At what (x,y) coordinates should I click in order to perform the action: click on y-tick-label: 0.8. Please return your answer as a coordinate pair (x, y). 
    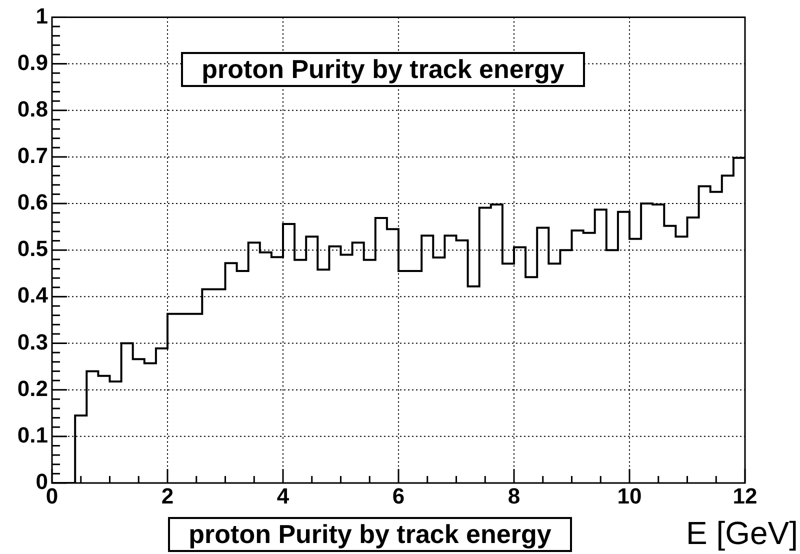
    Looking at the image, I should click on (32, 109).